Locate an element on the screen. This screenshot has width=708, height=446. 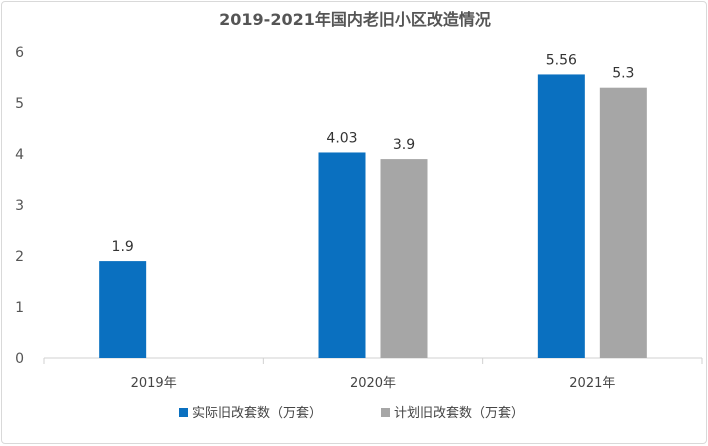
data-label: 1.9 is located at coordinates (123, 247).